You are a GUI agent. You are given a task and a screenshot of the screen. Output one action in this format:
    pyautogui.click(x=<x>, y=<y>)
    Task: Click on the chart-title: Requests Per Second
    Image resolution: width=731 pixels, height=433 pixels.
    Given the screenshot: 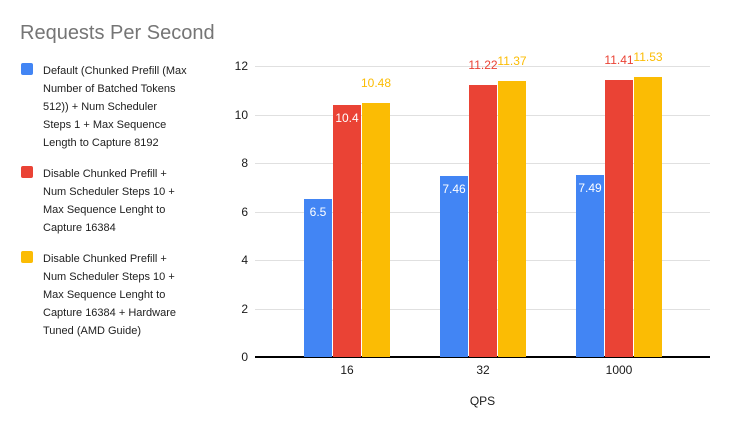 What is the action you would take?
    pyautogui.click(x=117, y=33)
    